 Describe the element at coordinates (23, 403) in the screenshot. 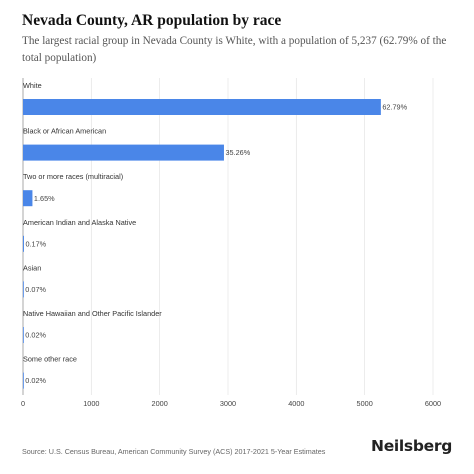

I see `x-tick-label: 0` at that location.